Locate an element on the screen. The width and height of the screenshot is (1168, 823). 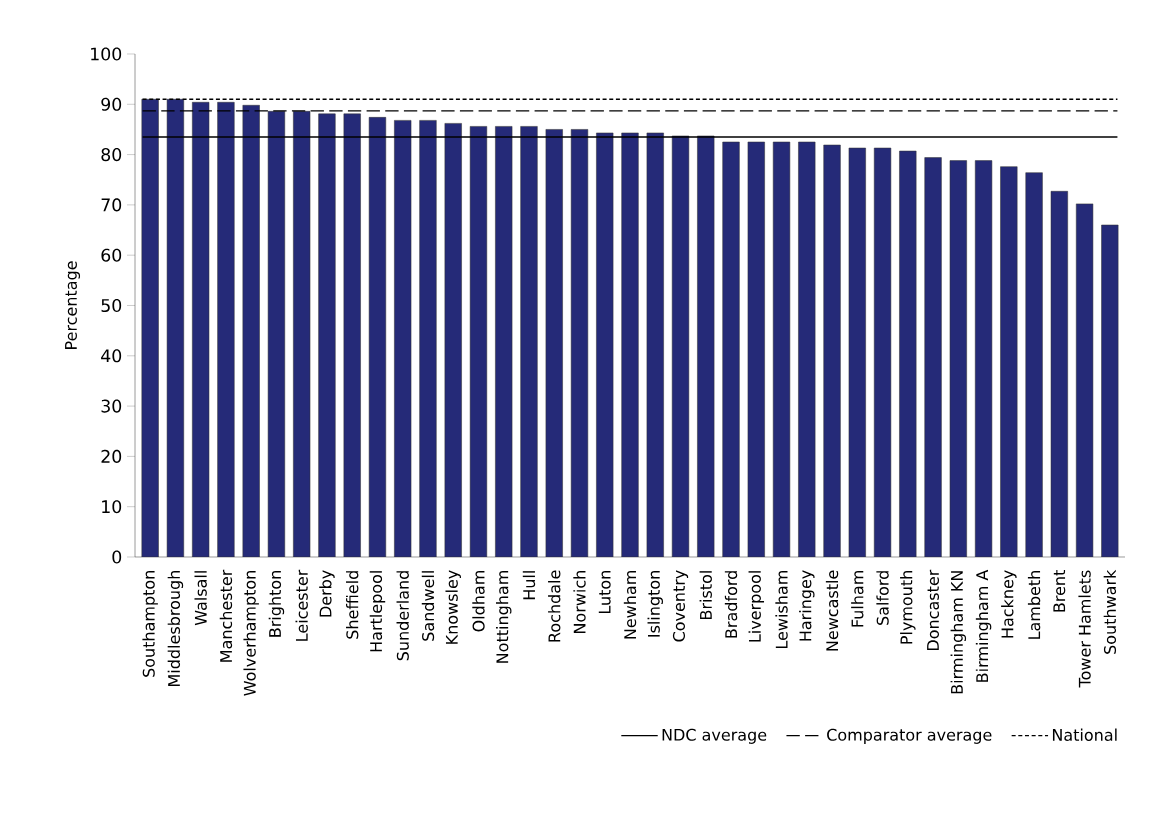
x-tick-label: Plymouth is located at coordinates (908, 607).